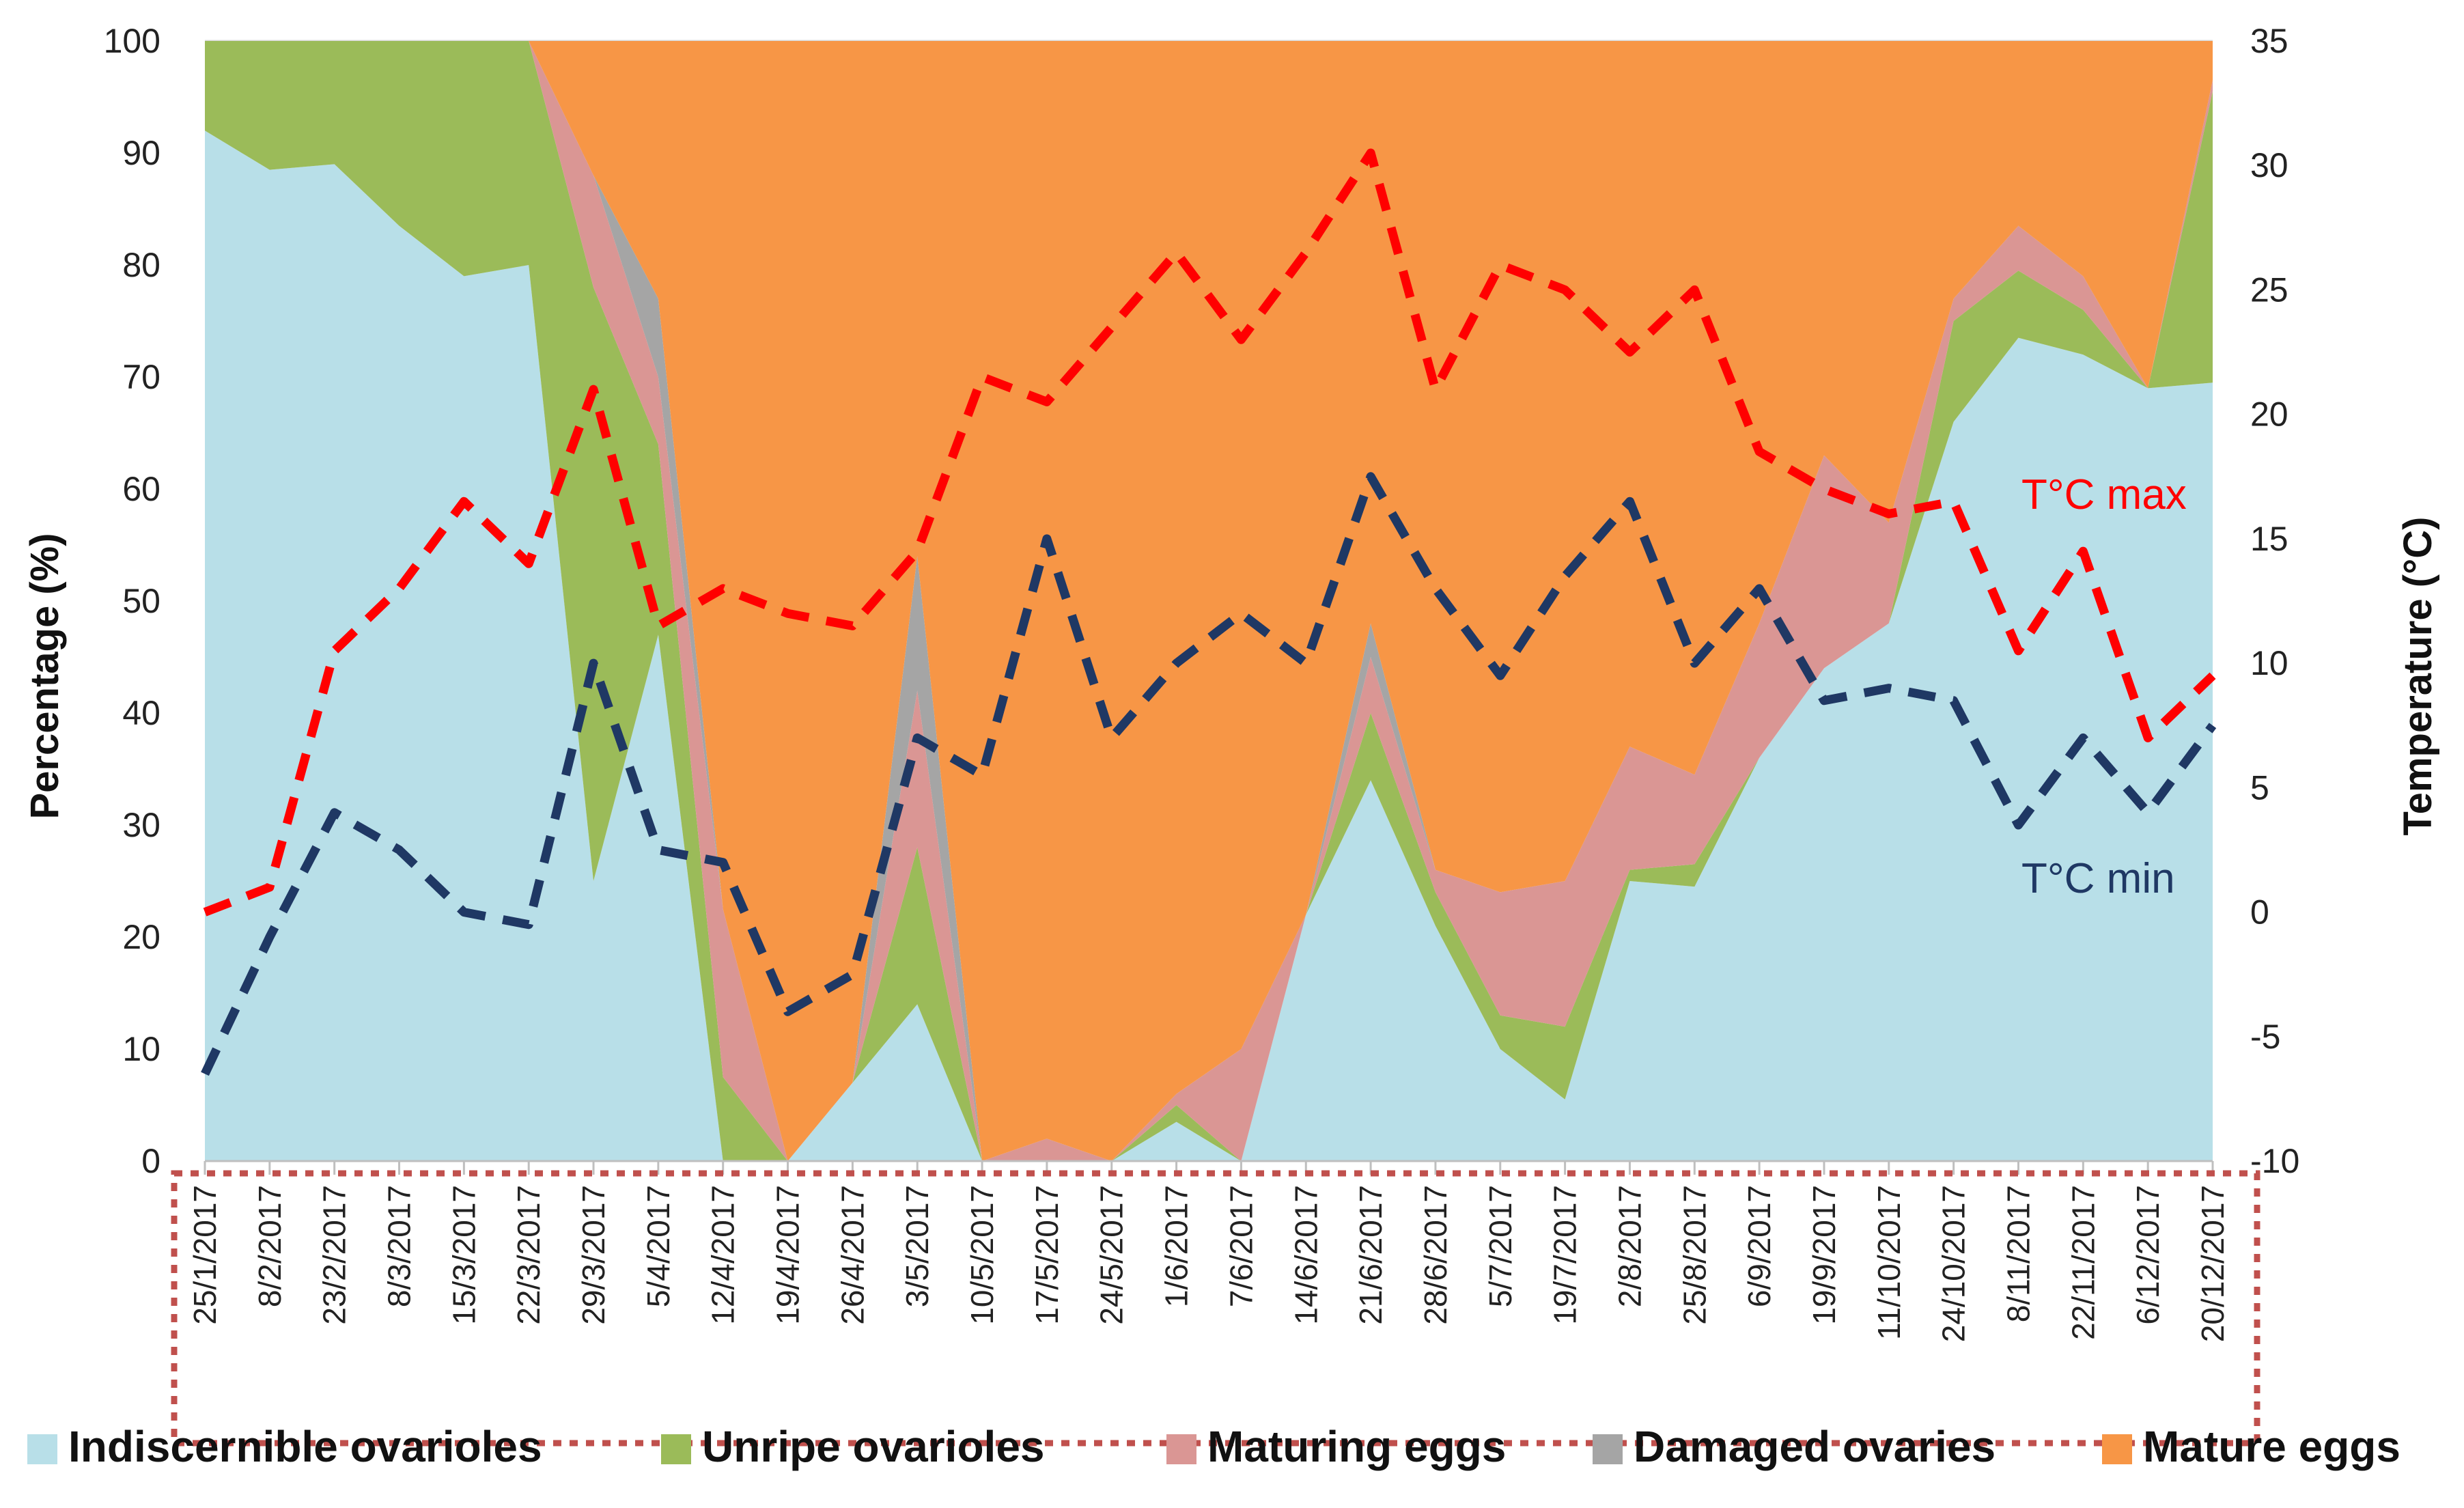  What do you see at coordinates (150, 1161) in the screenshot?
I see `y-tick-label: 0` at bounding box center [150, 1161].